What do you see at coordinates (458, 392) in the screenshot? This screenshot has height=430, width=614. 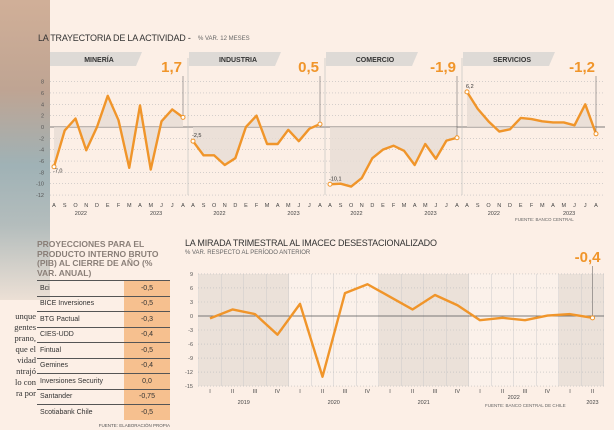 I see `quarter-label: IV` at bounding box center [458, 392].